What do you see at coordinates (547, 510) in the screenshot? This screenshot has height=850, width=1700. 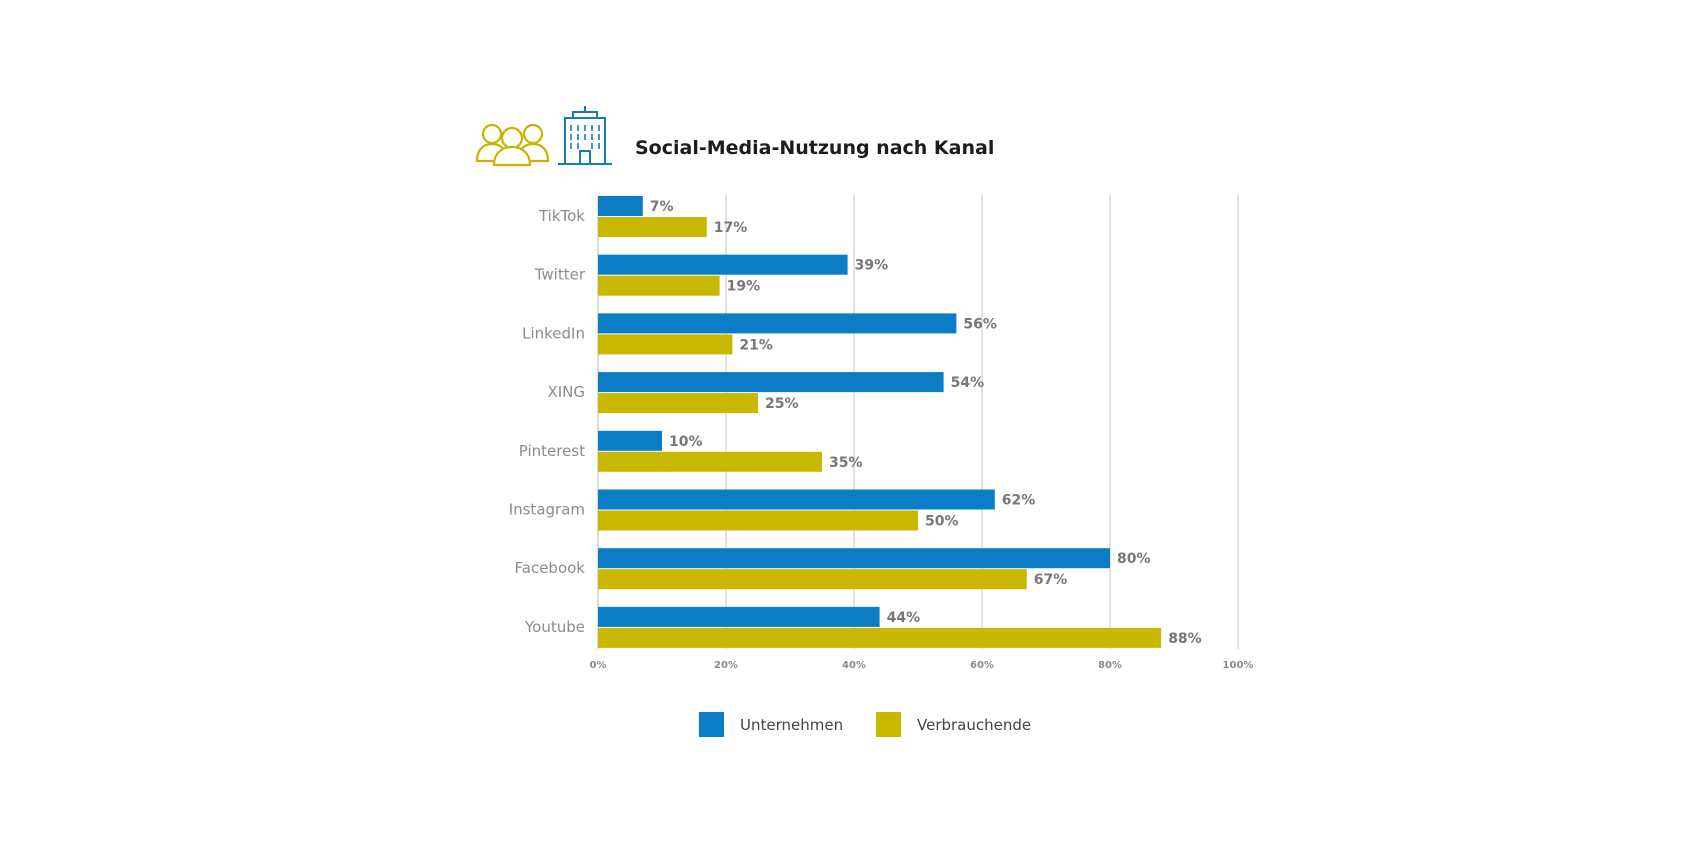 I see `category-label-instagram: Instagram` at bounding box center [547, 510].